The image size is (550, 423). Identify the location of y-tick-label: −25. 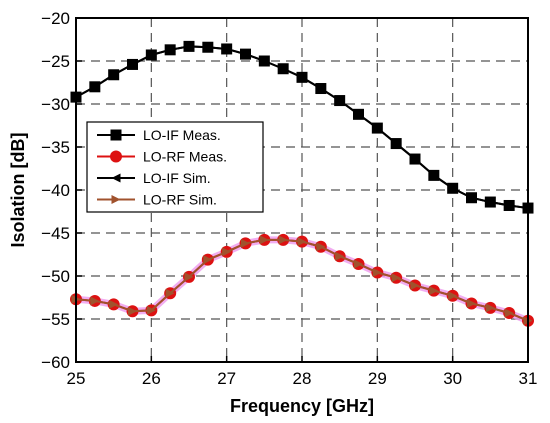
(55, 61).